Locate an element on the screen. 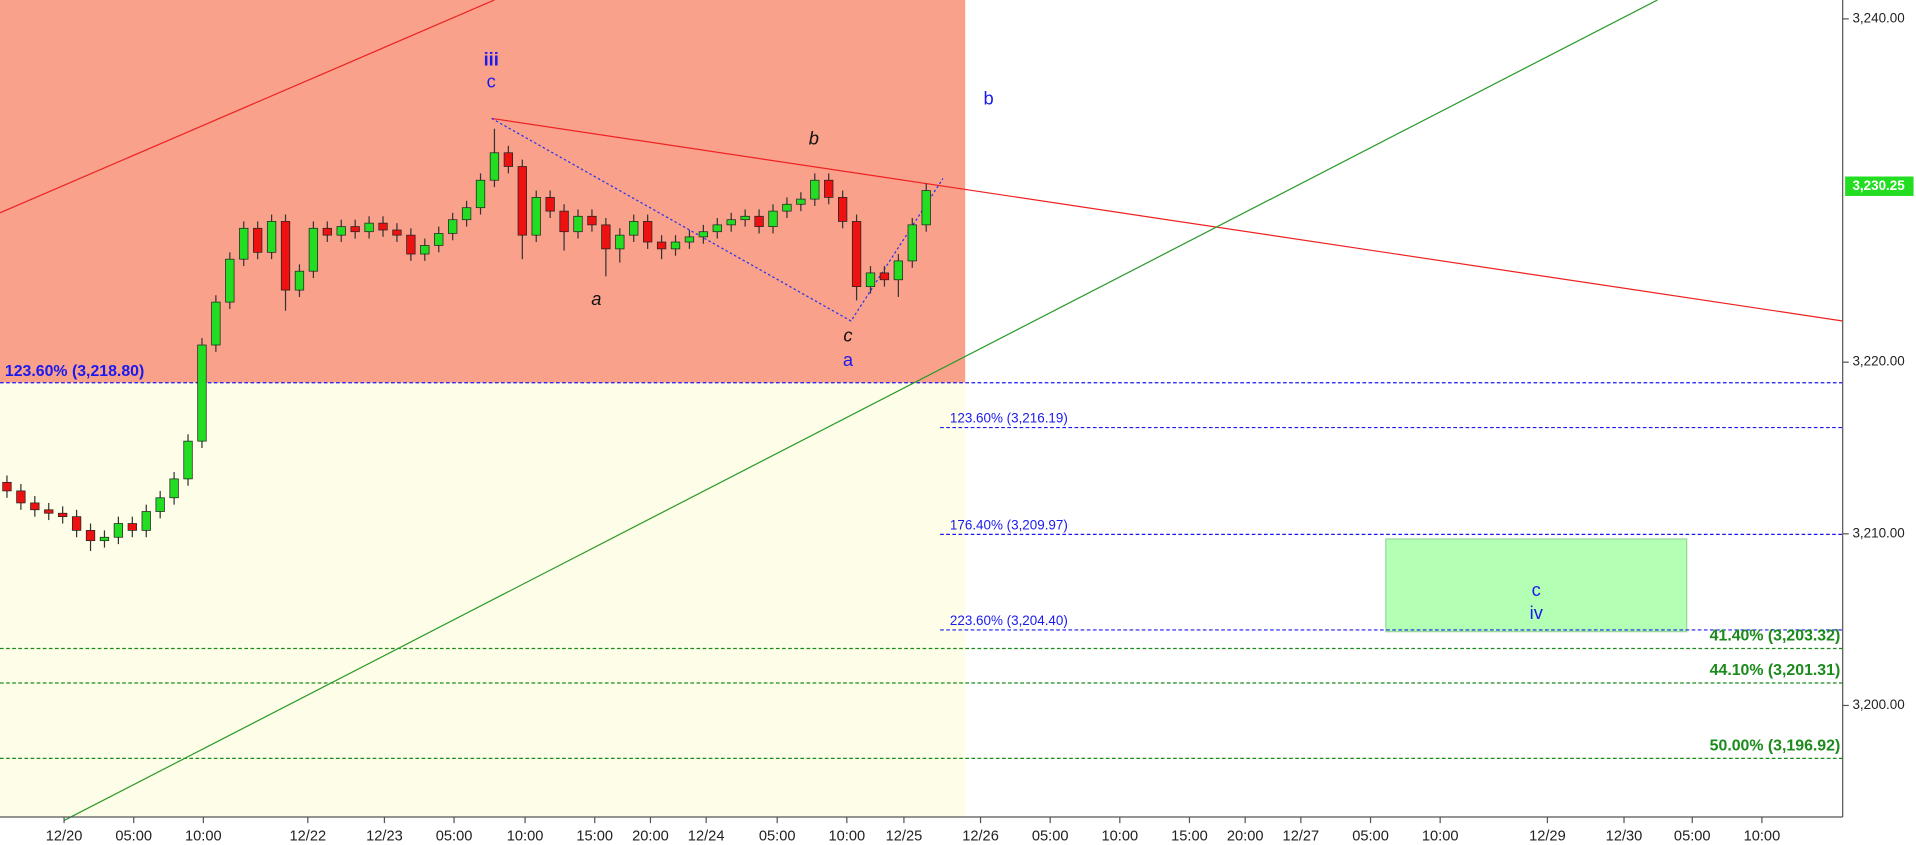 The image size is (1916, 845). wave-label: iii is located at coordinates (491, 59).